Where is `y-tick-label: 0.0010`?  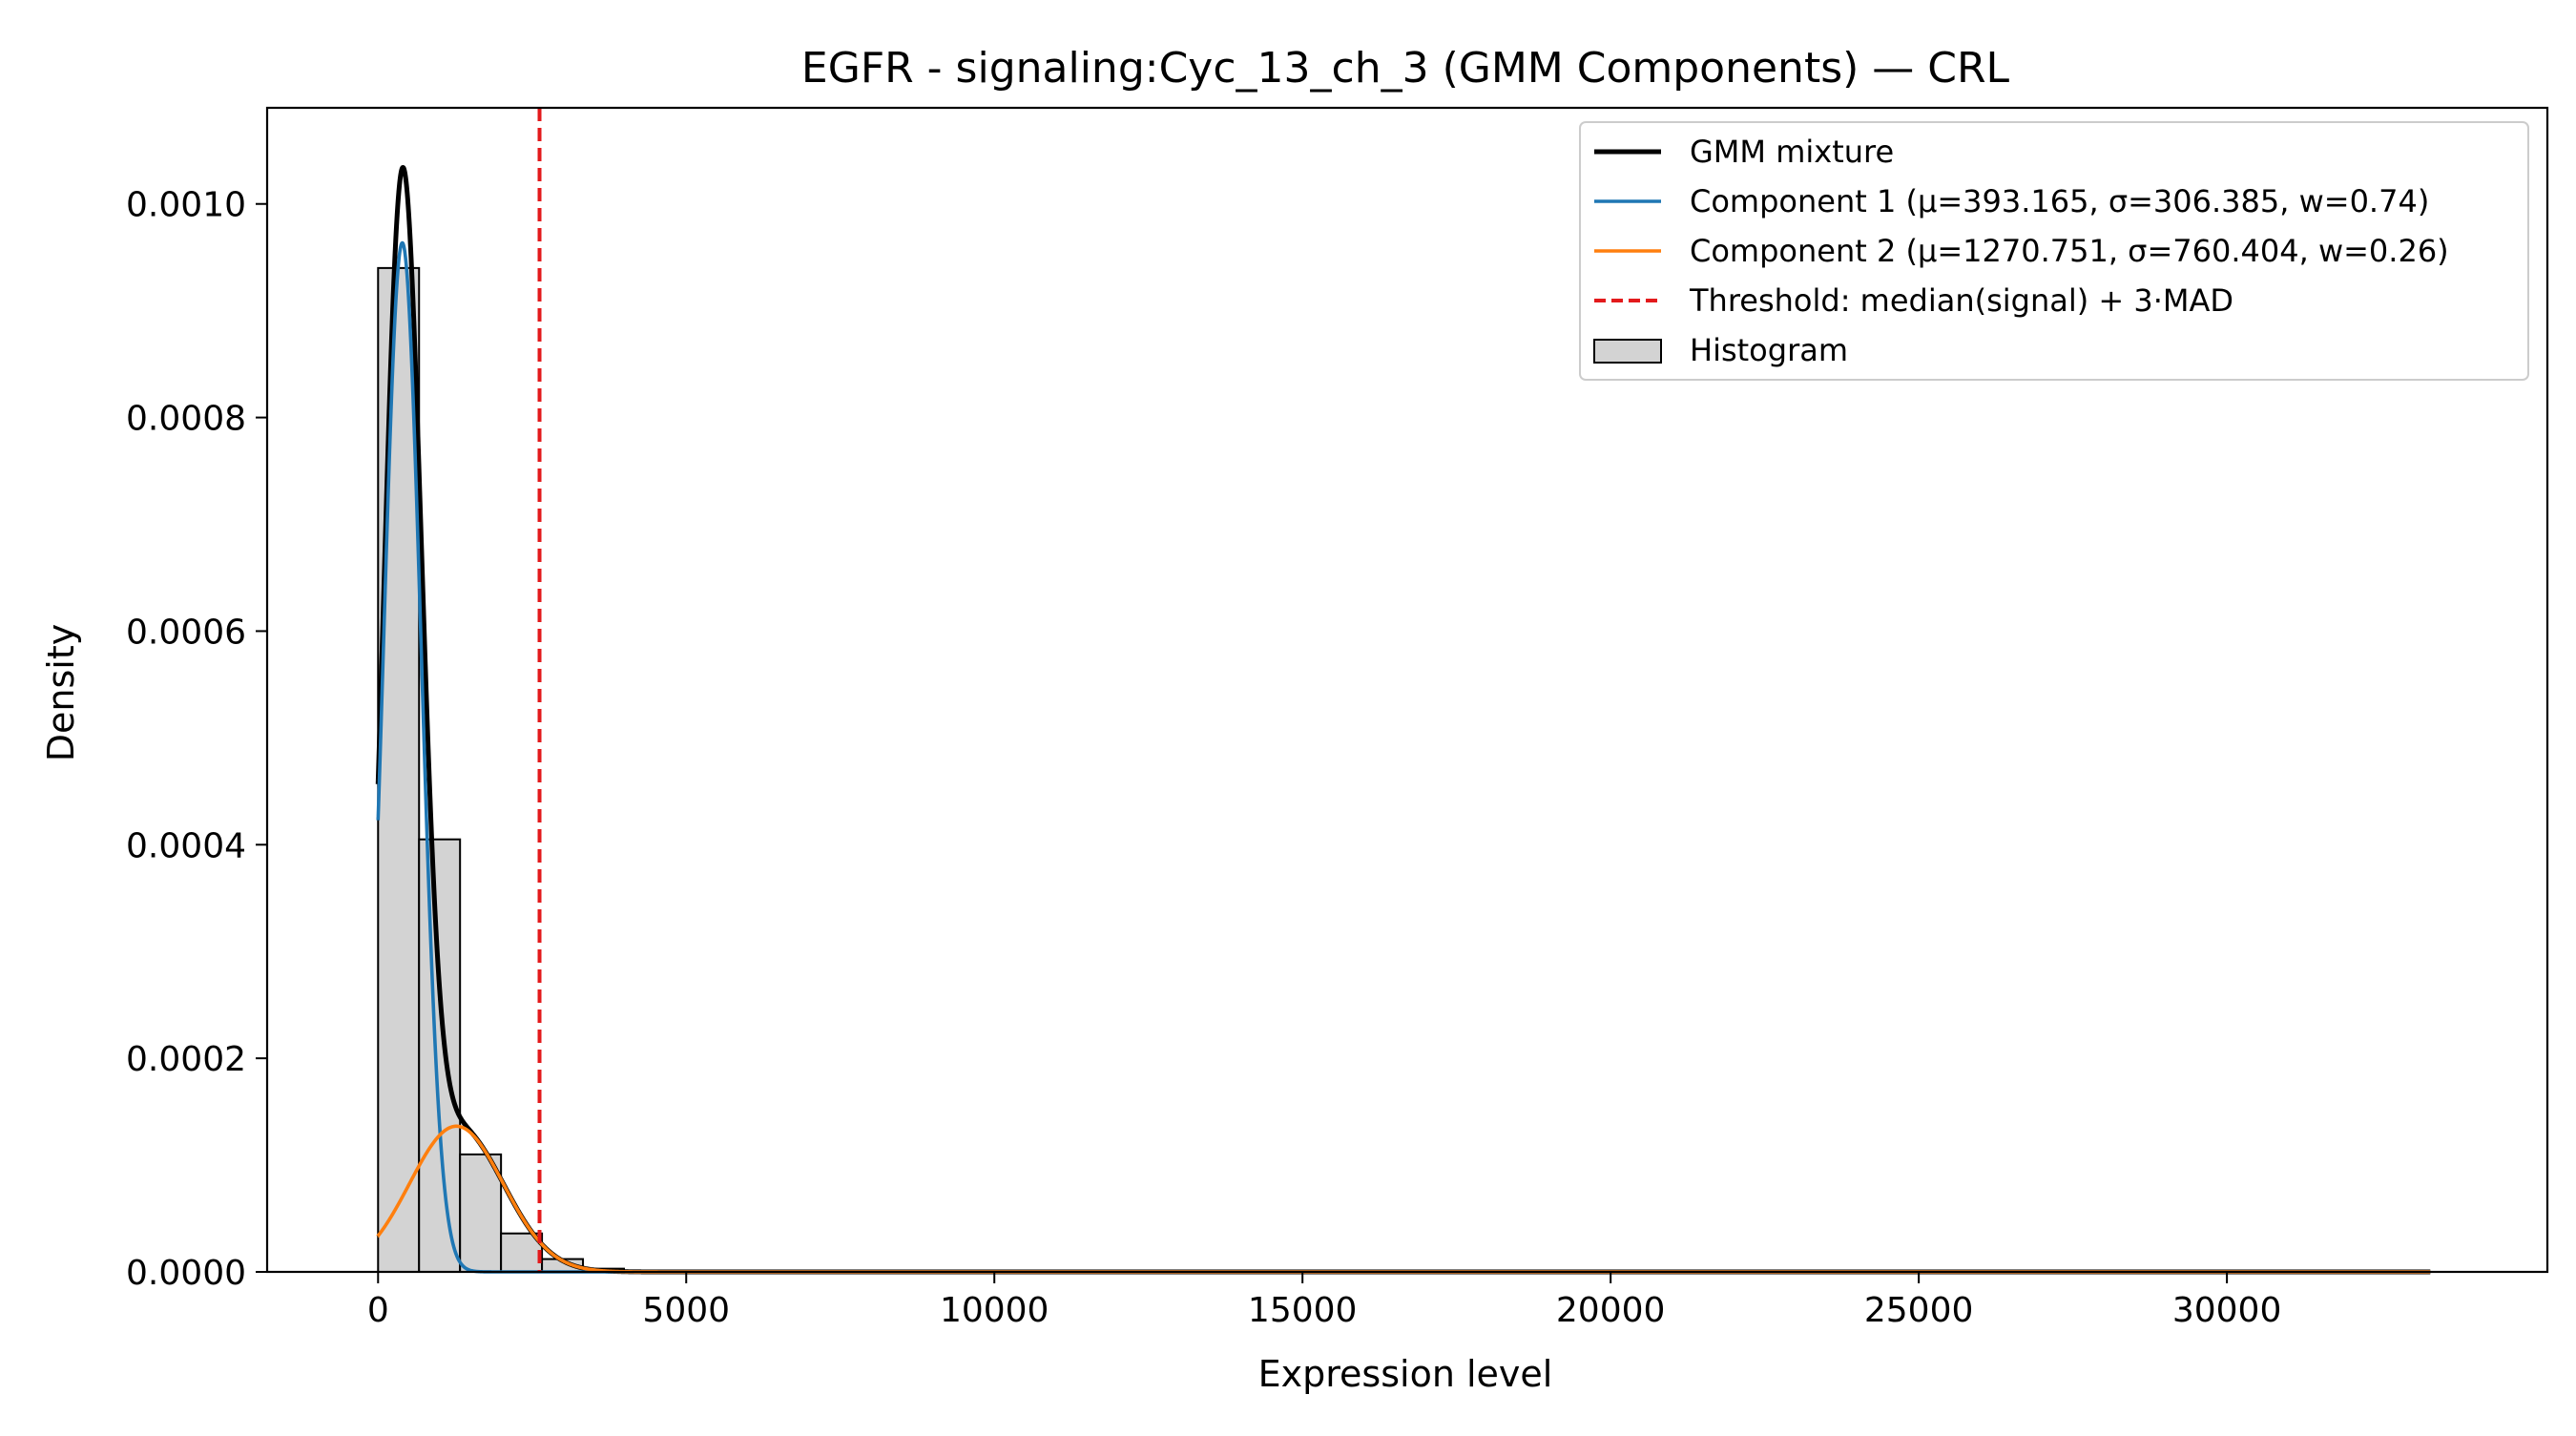 y-tick-label: 0.0010 is located at coordinates (186, 205).